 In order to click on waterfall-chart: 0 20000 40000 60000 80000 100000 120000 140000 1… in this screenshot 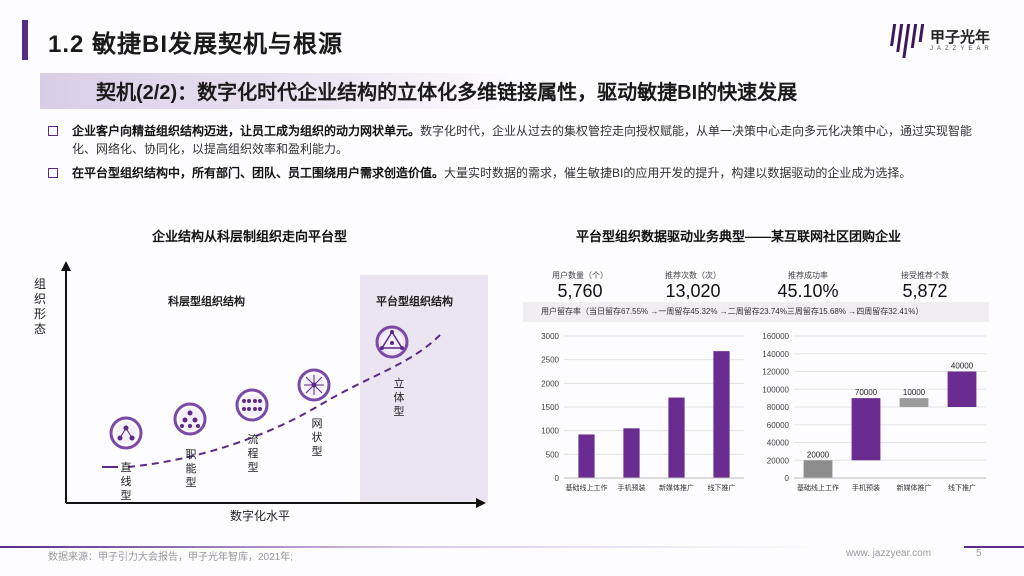, I will do `click(874, 412)`.